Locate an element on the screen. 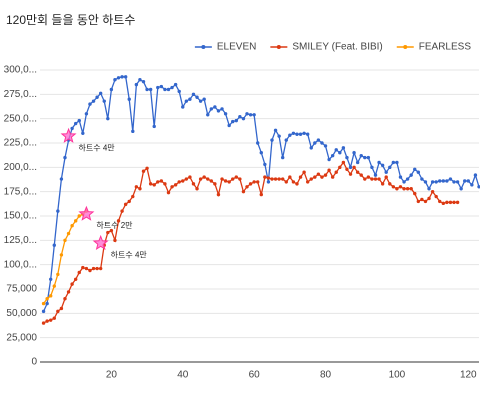 This screenshot has height=402, width=480. x-tick-label: 100 is located at coordinates (397, 375).